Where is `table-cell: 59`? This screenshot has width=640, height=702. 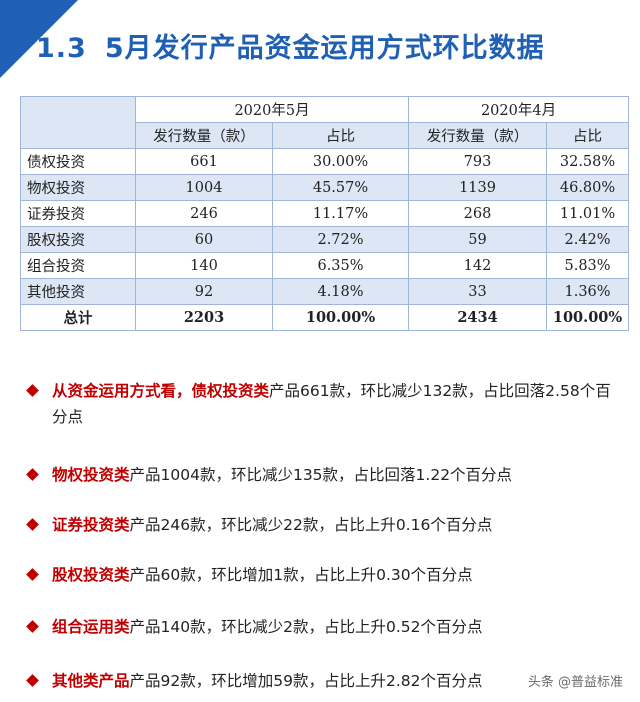 table-cell: 59 is located at coordinates (478, 239).